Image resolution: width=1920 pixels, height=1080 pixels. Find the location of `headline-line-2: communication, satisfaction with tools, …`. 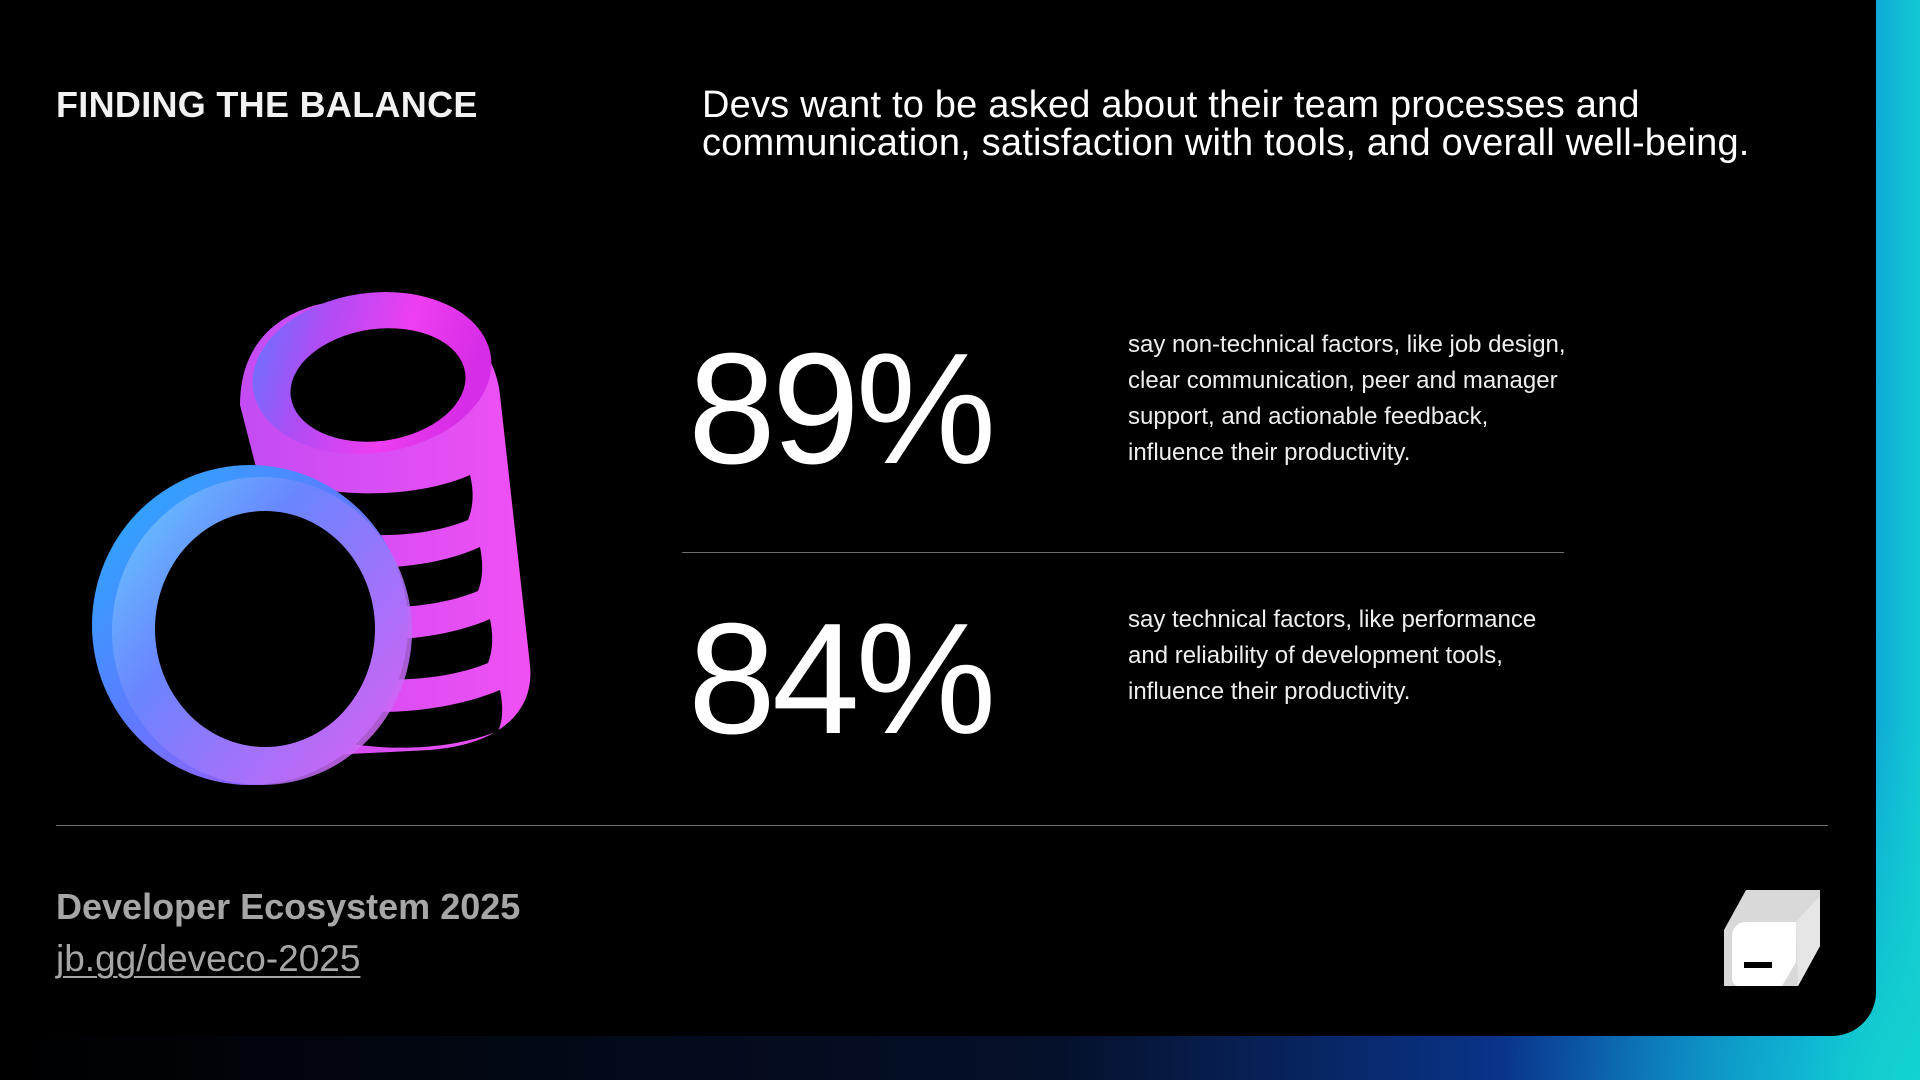

headline-line-2: communication, satisfaction with tools, … is located at coordinates (1226, 143).